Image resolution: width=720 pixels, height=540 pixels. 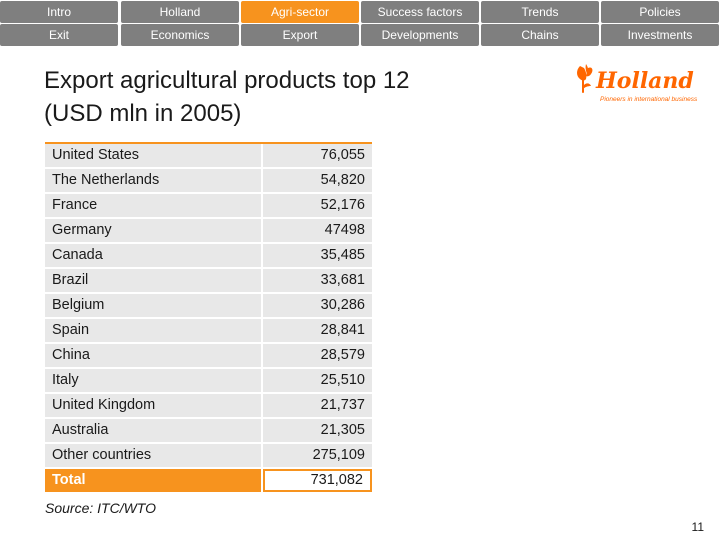 I want to click on value-cell: 21,737, so click(x=317, y=405).